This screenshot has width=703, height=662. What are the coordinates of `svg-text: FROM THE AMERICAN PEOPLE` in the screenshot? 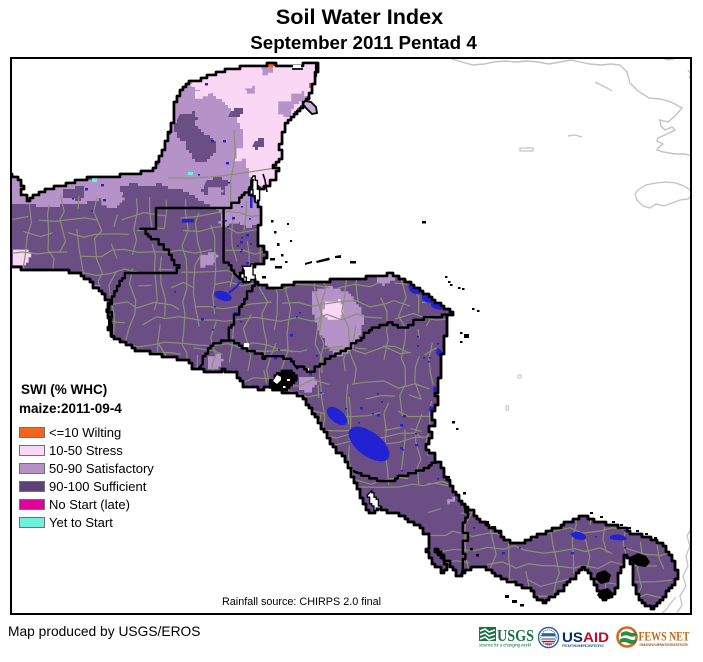 It's located at (583, 646).